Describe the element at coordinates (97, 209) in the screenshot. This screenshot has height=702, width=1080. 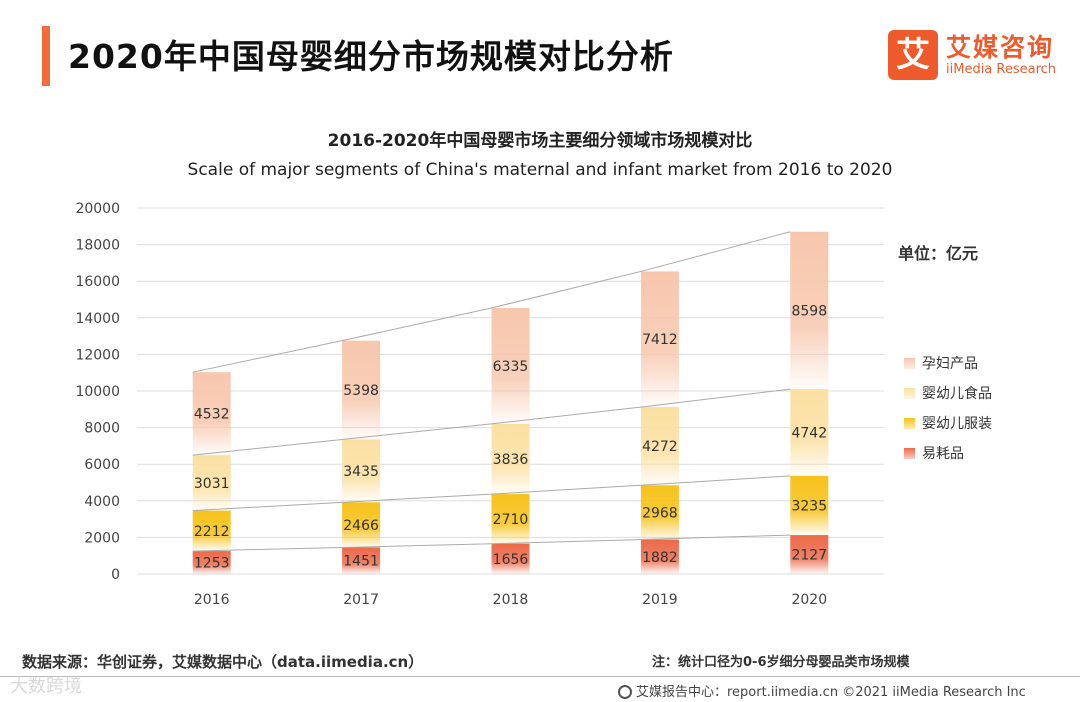
I see `y-tick-label: 20000` at that location.